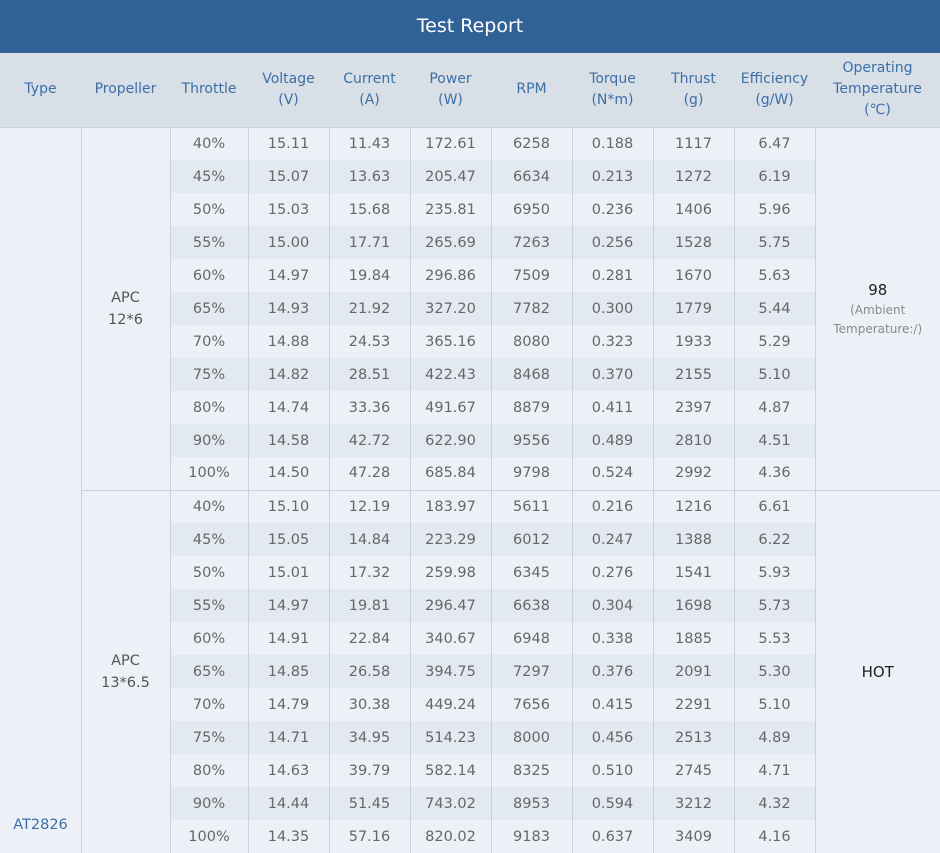 The width and height of the screenshot is (940, 853). I want to click on column-header: Thrust (g), so click(693, 90).